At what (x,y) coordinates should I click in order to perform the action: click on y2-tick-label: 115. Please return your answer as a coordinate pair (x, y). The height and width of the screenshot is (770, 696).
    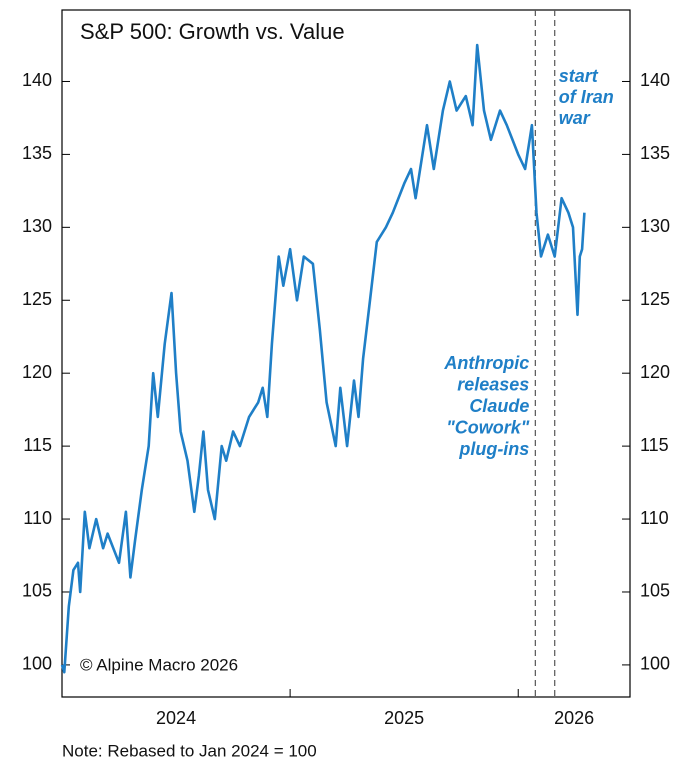
    Looking at the image, I should click on (654, 445).